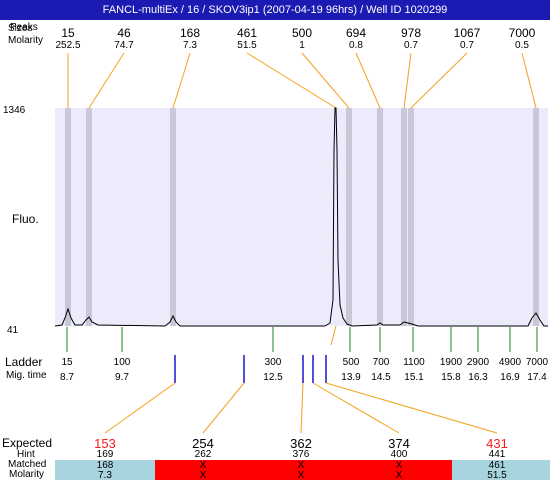 This screenshot has width=550, height=481. What do you see at coordinates (105, 475) in the screenshot?
I see `molarity-value: 7.3` at bounding box center [105, 475].